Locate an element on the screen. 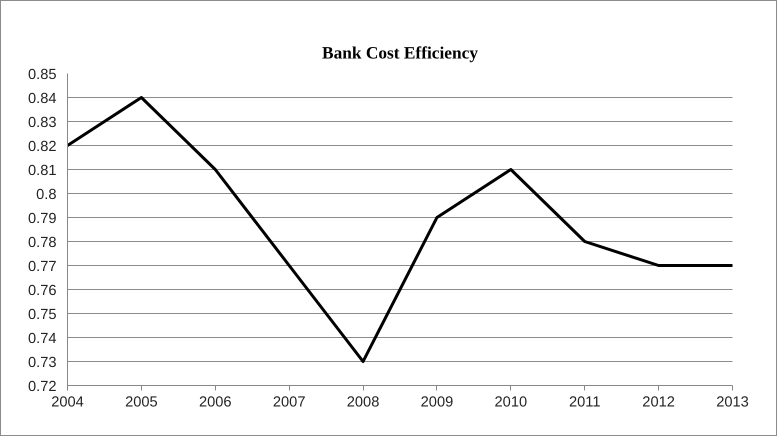 Image resolution: width=781 pixels, height=440 pixels. y-tick-label: 0.73 is located at coordinates (42, 363).